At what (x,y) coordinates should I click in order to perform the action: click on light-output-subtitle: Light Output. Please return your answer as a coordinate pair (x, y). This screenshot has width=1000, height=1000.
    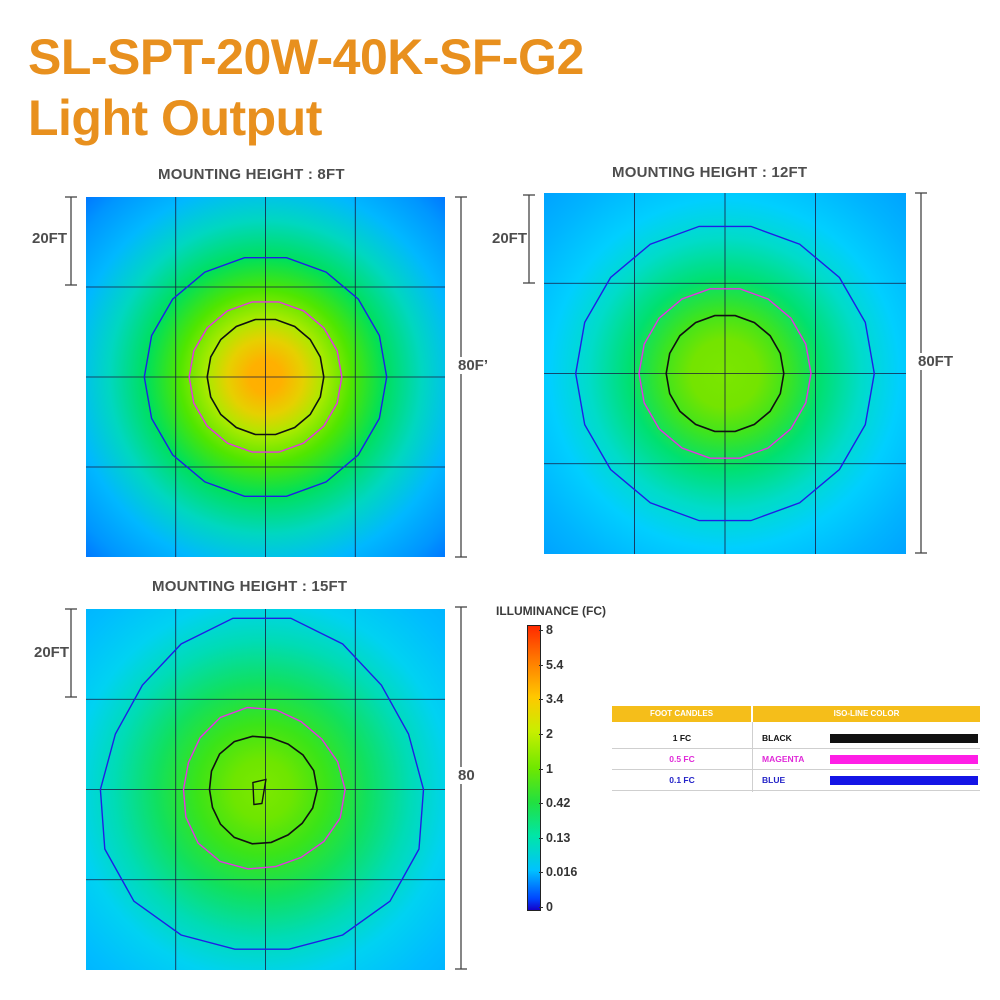
    Looking at the image, I should click on (175, 118).